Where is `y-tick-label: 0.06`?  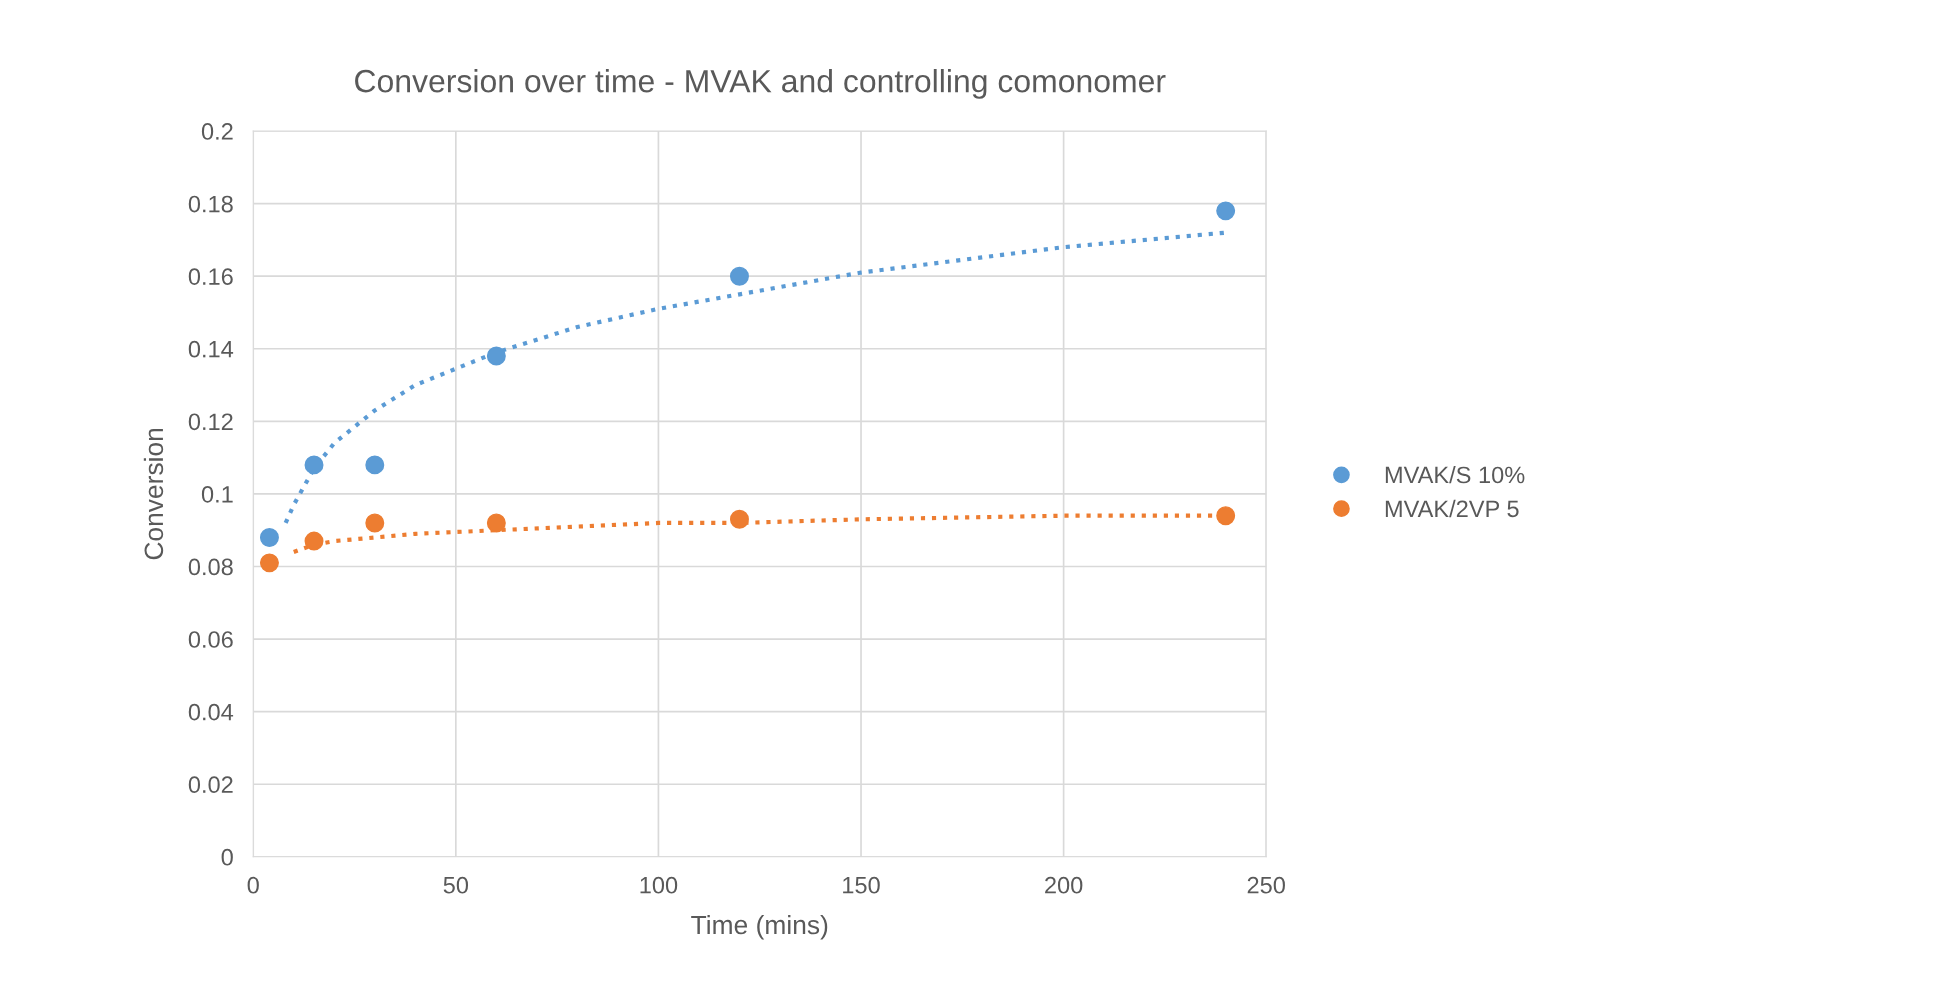 y-tick-label: 0.06 is located at coordinates (210, 639).